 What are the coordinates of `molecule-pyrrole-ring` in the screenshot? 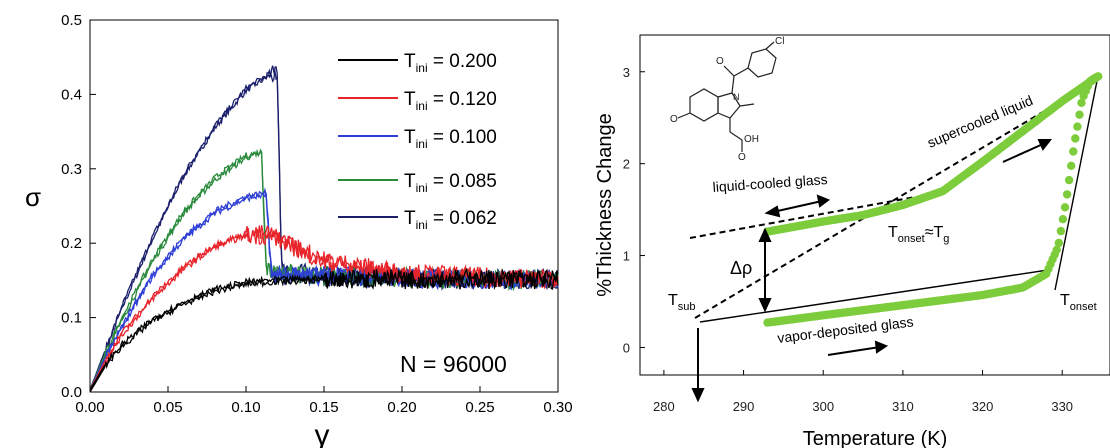 It's located at (729, 105).